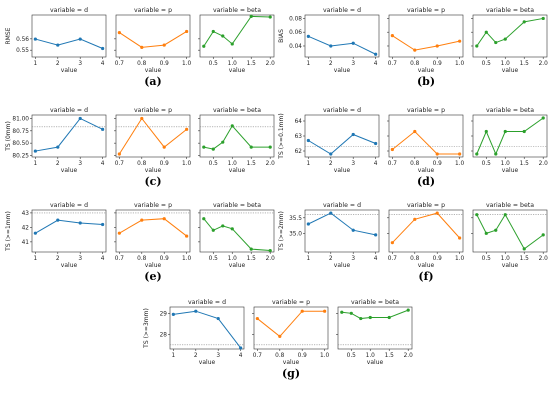 This screenshot has height=400, width=550. What do you see at coordinates (20, 119) in the screenshot?
I see `y-tick-label: 81.00` at bounding box center [20, 119].